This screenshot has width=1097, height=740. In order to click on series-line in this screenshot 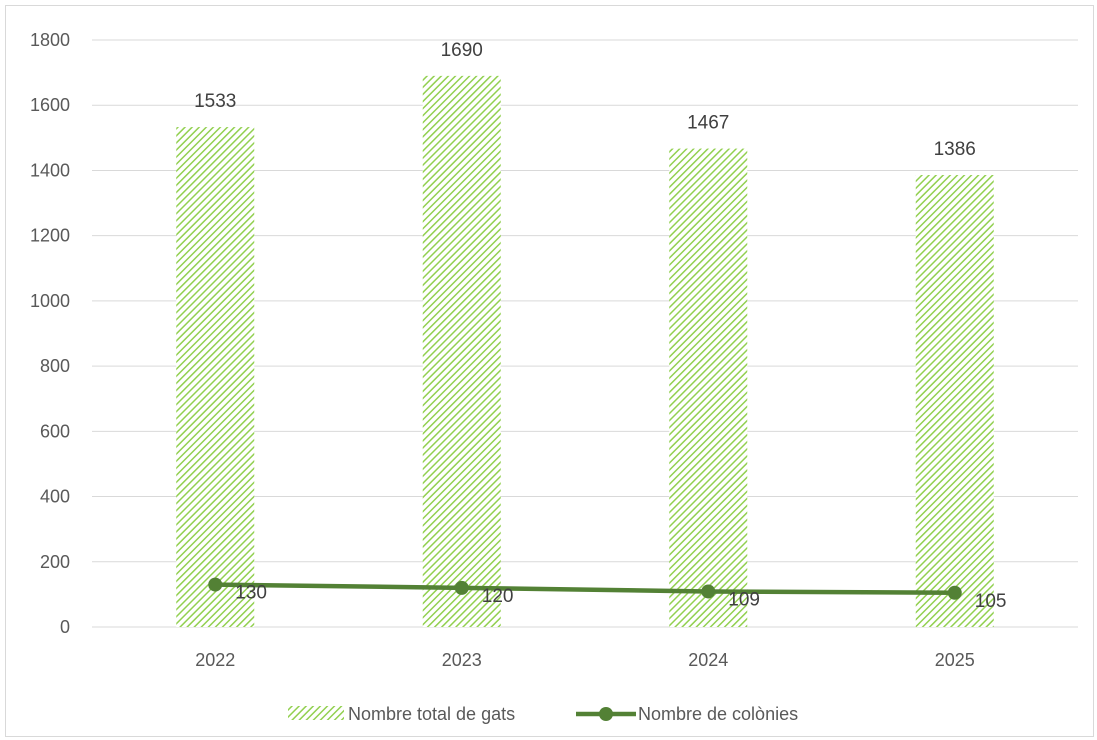, I will do `click(585, 589)`.